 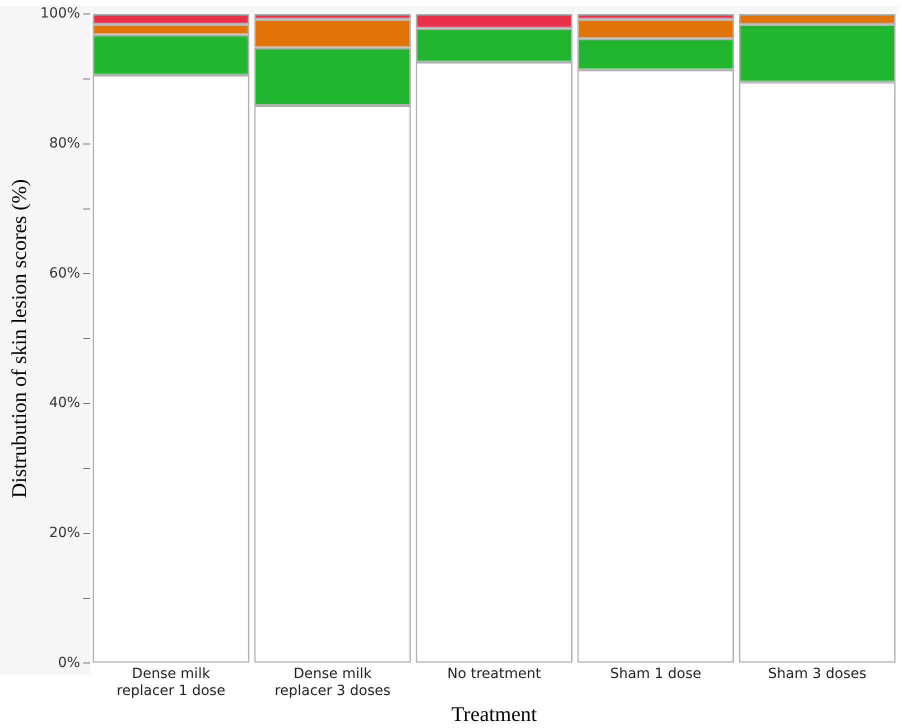 What do you see at coordinates (332, 683) in the screenshot?
I see `x-tick-label: Dense milk replacer 3 doses` at bounding box center [332, 683].